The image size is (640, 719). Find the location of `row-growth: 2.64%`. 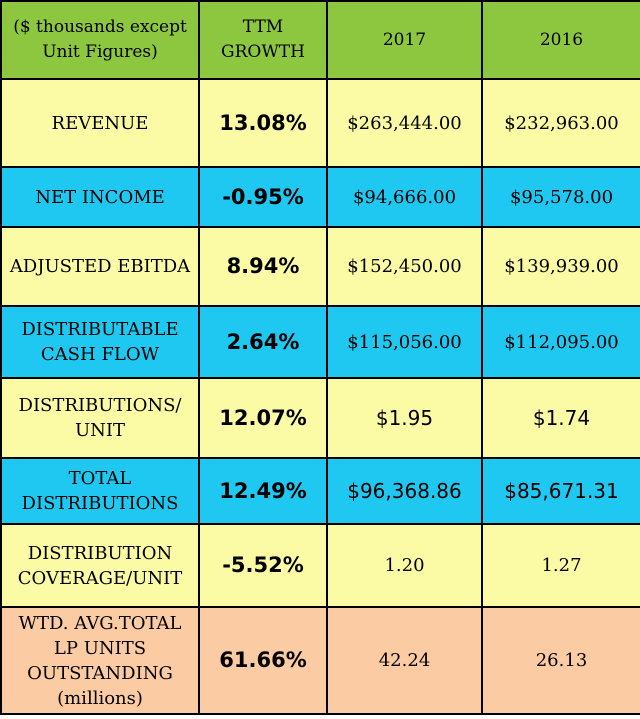

row-growth: 2.64% is located at coordinates (263, 342).